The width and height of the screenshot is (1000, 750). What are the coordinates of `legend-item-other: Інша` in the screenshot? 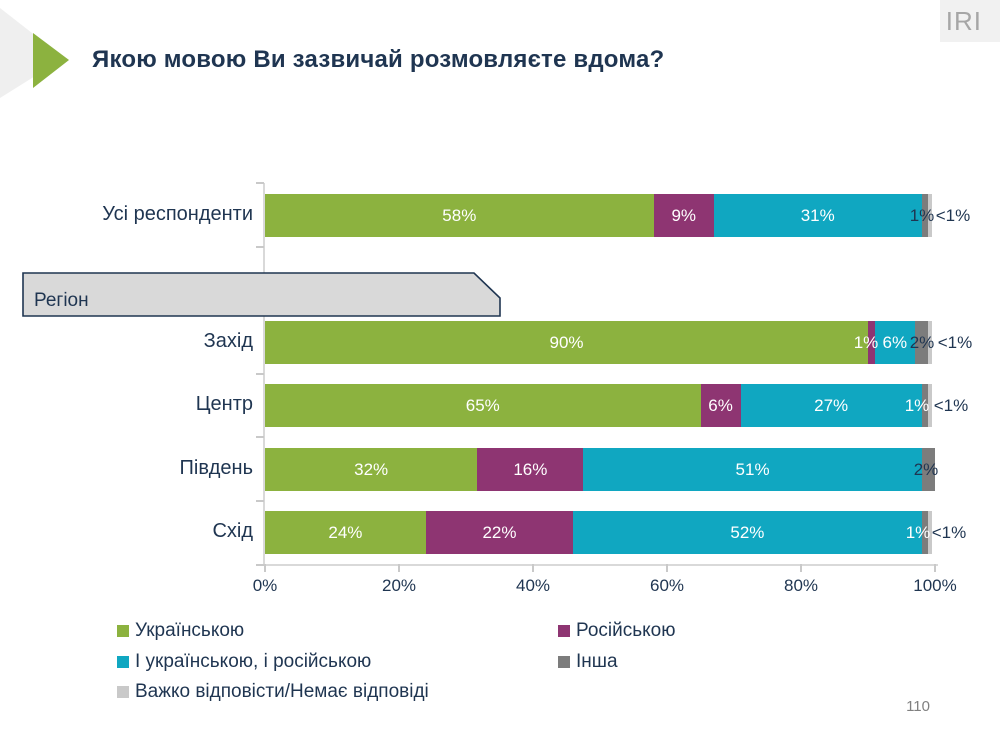 It's located at (588, 662).